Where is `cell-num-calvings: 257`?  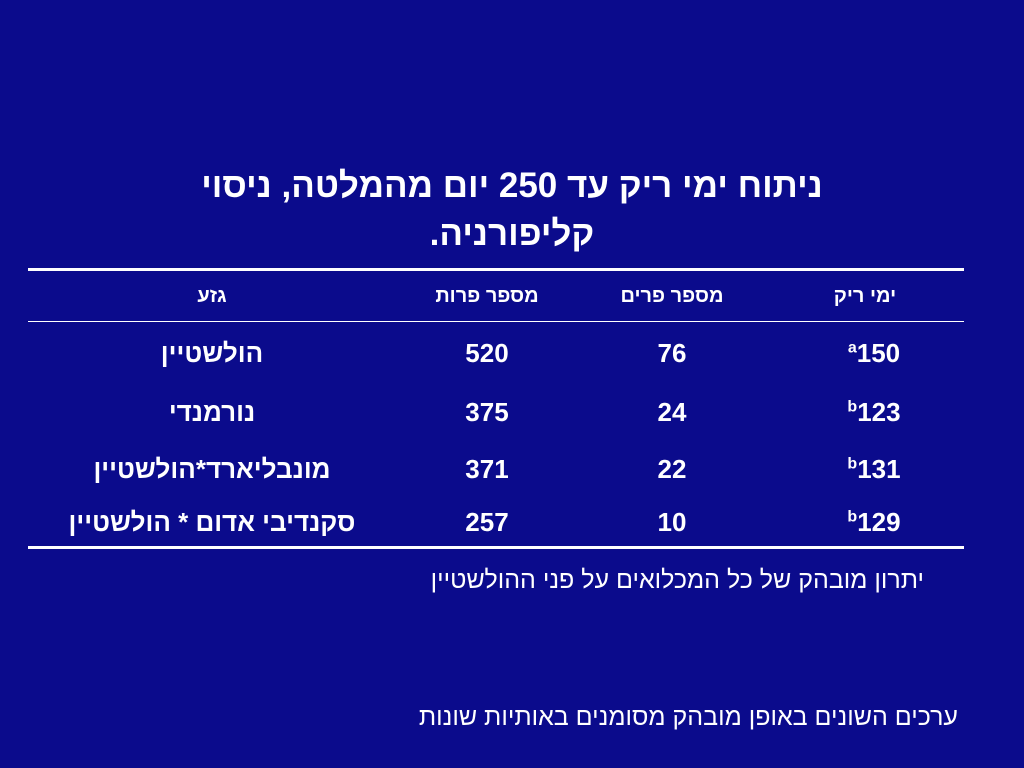
cell-num-calvings: 257 is located at coordinates (487, 521).